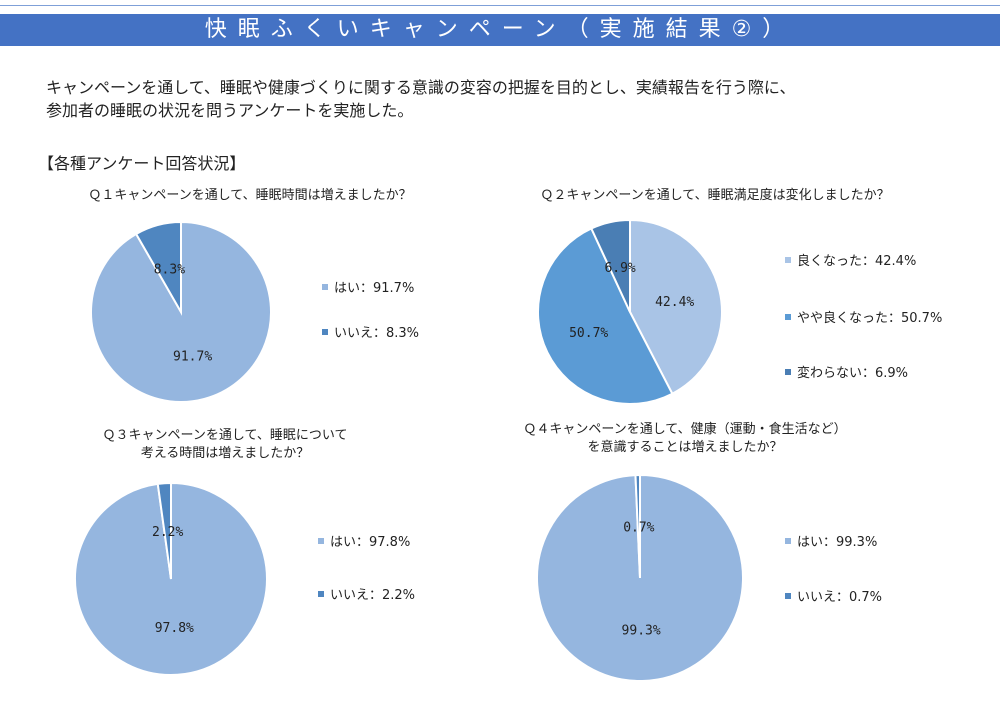 This screenshot has height=707, width=1000. What do you see at coordinates (250, 195) in the screenshot?
I see `q1-title: Ｑ１キャンペーンを通して、睡眠時間は増えましたか？` at bounding box center [250, 195].